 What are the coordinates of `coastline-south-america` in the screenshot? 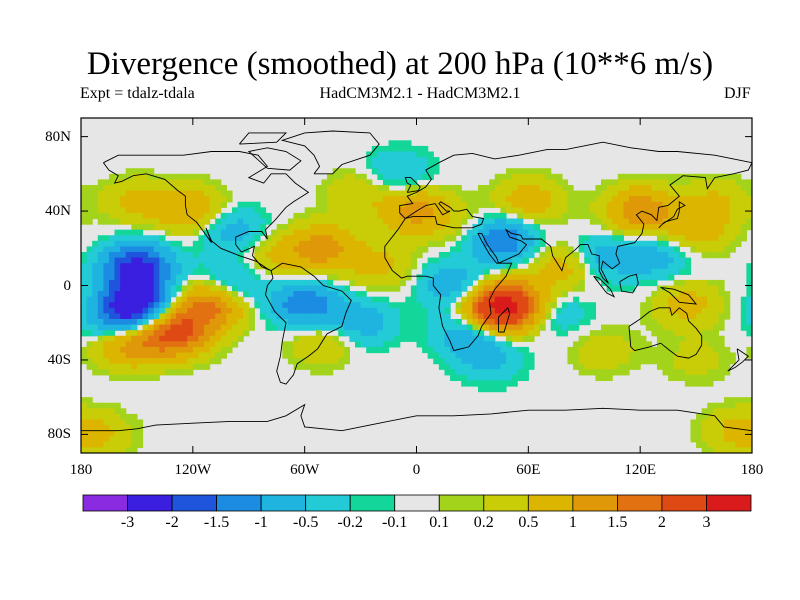 It's located at (308, 323).